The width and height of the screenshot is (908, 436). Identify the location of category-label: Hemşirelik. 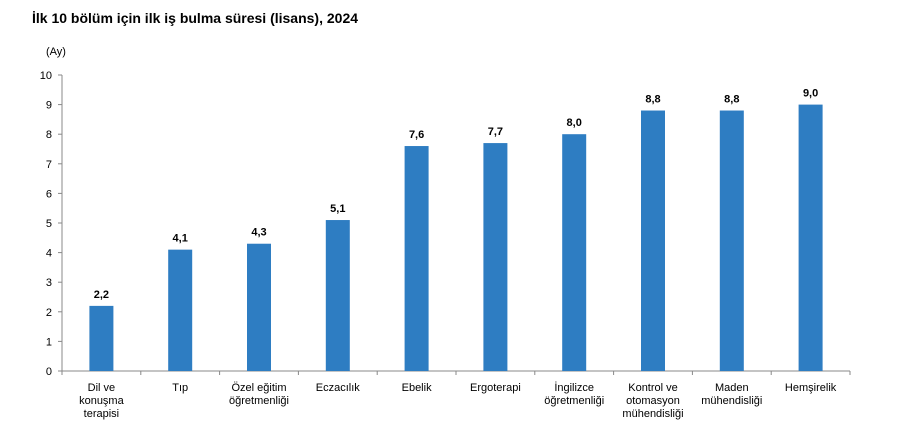
(811, 388).